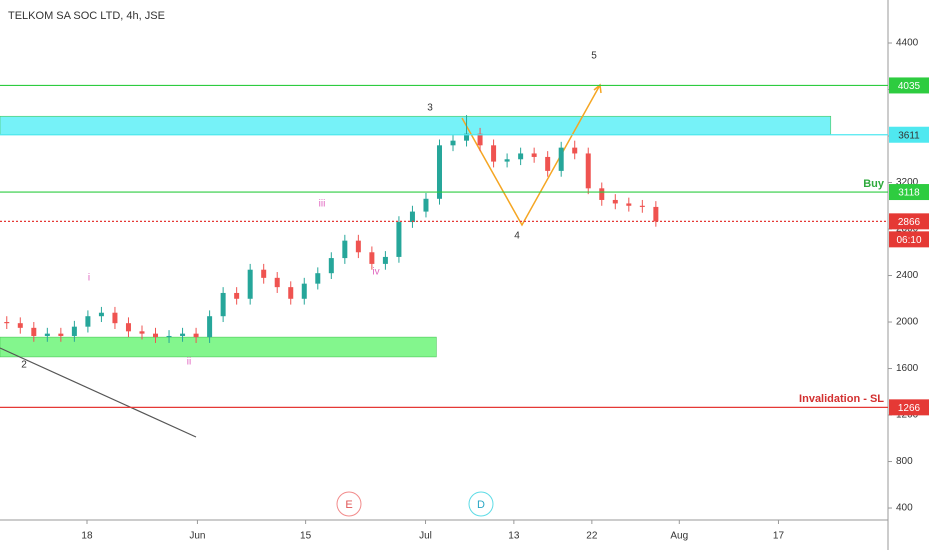 This screenshot has height=550, width=932. I want to click on timer-tag, so click(909, 239).